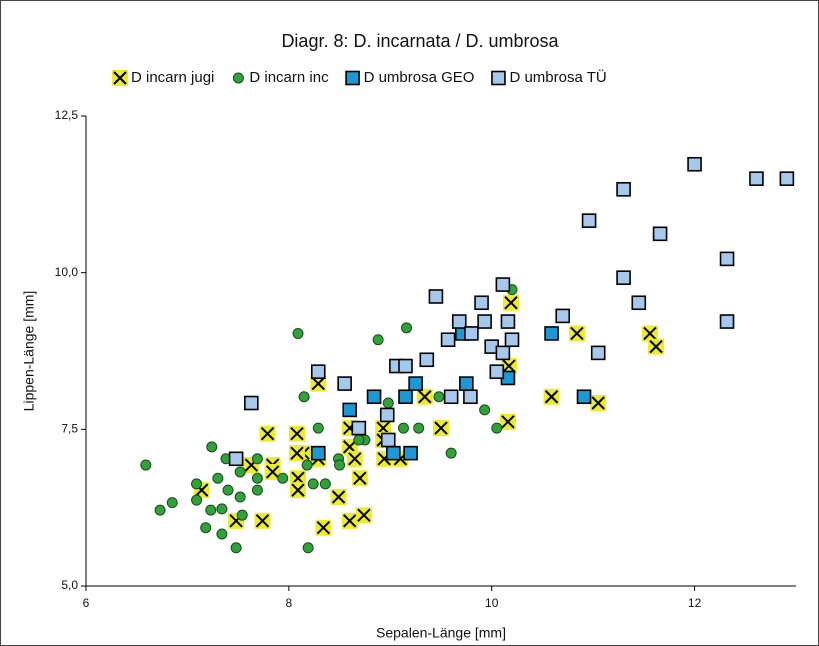 The width and height of the screenshot is (819, 646). I want to click on chart-title: Diagr. 8: D. incarnata / D. umbrosa, so click(420, 41).